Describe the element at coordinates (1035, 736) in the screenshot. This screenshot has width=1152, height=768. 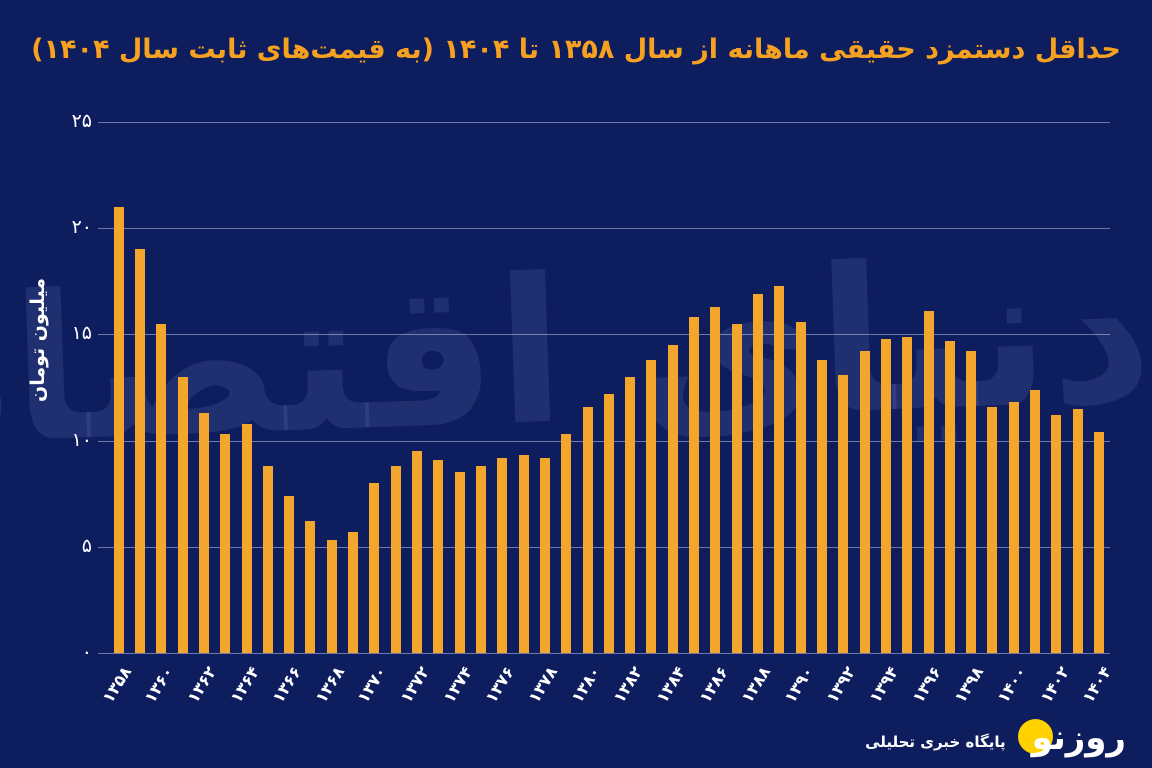
I see `logo-sun-icon` at that location.